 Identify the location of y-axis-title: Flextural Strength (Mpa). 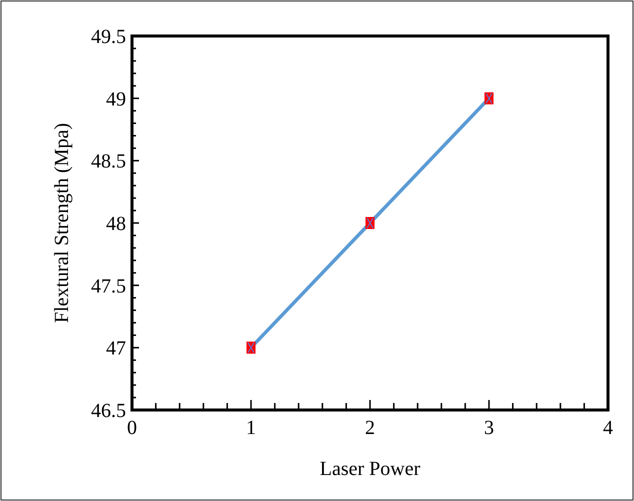
(62, 223).